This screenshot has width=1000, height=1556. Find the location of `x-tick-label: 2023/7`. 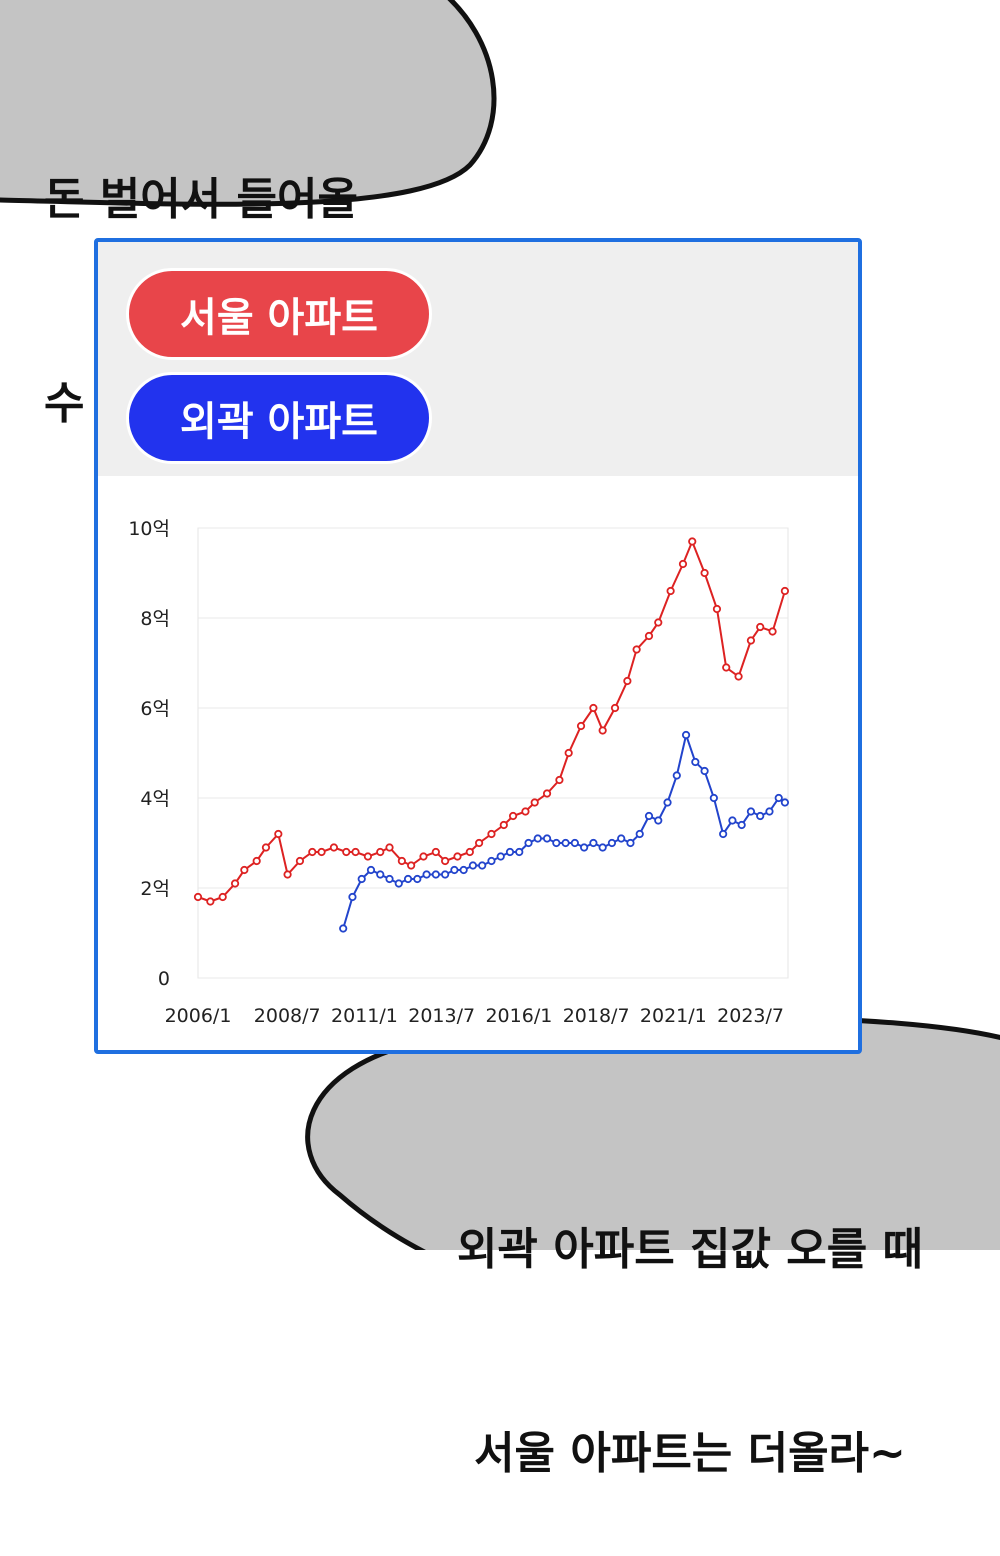

x-tick-label: 2023/7 is located at coordinates (750, 1016).